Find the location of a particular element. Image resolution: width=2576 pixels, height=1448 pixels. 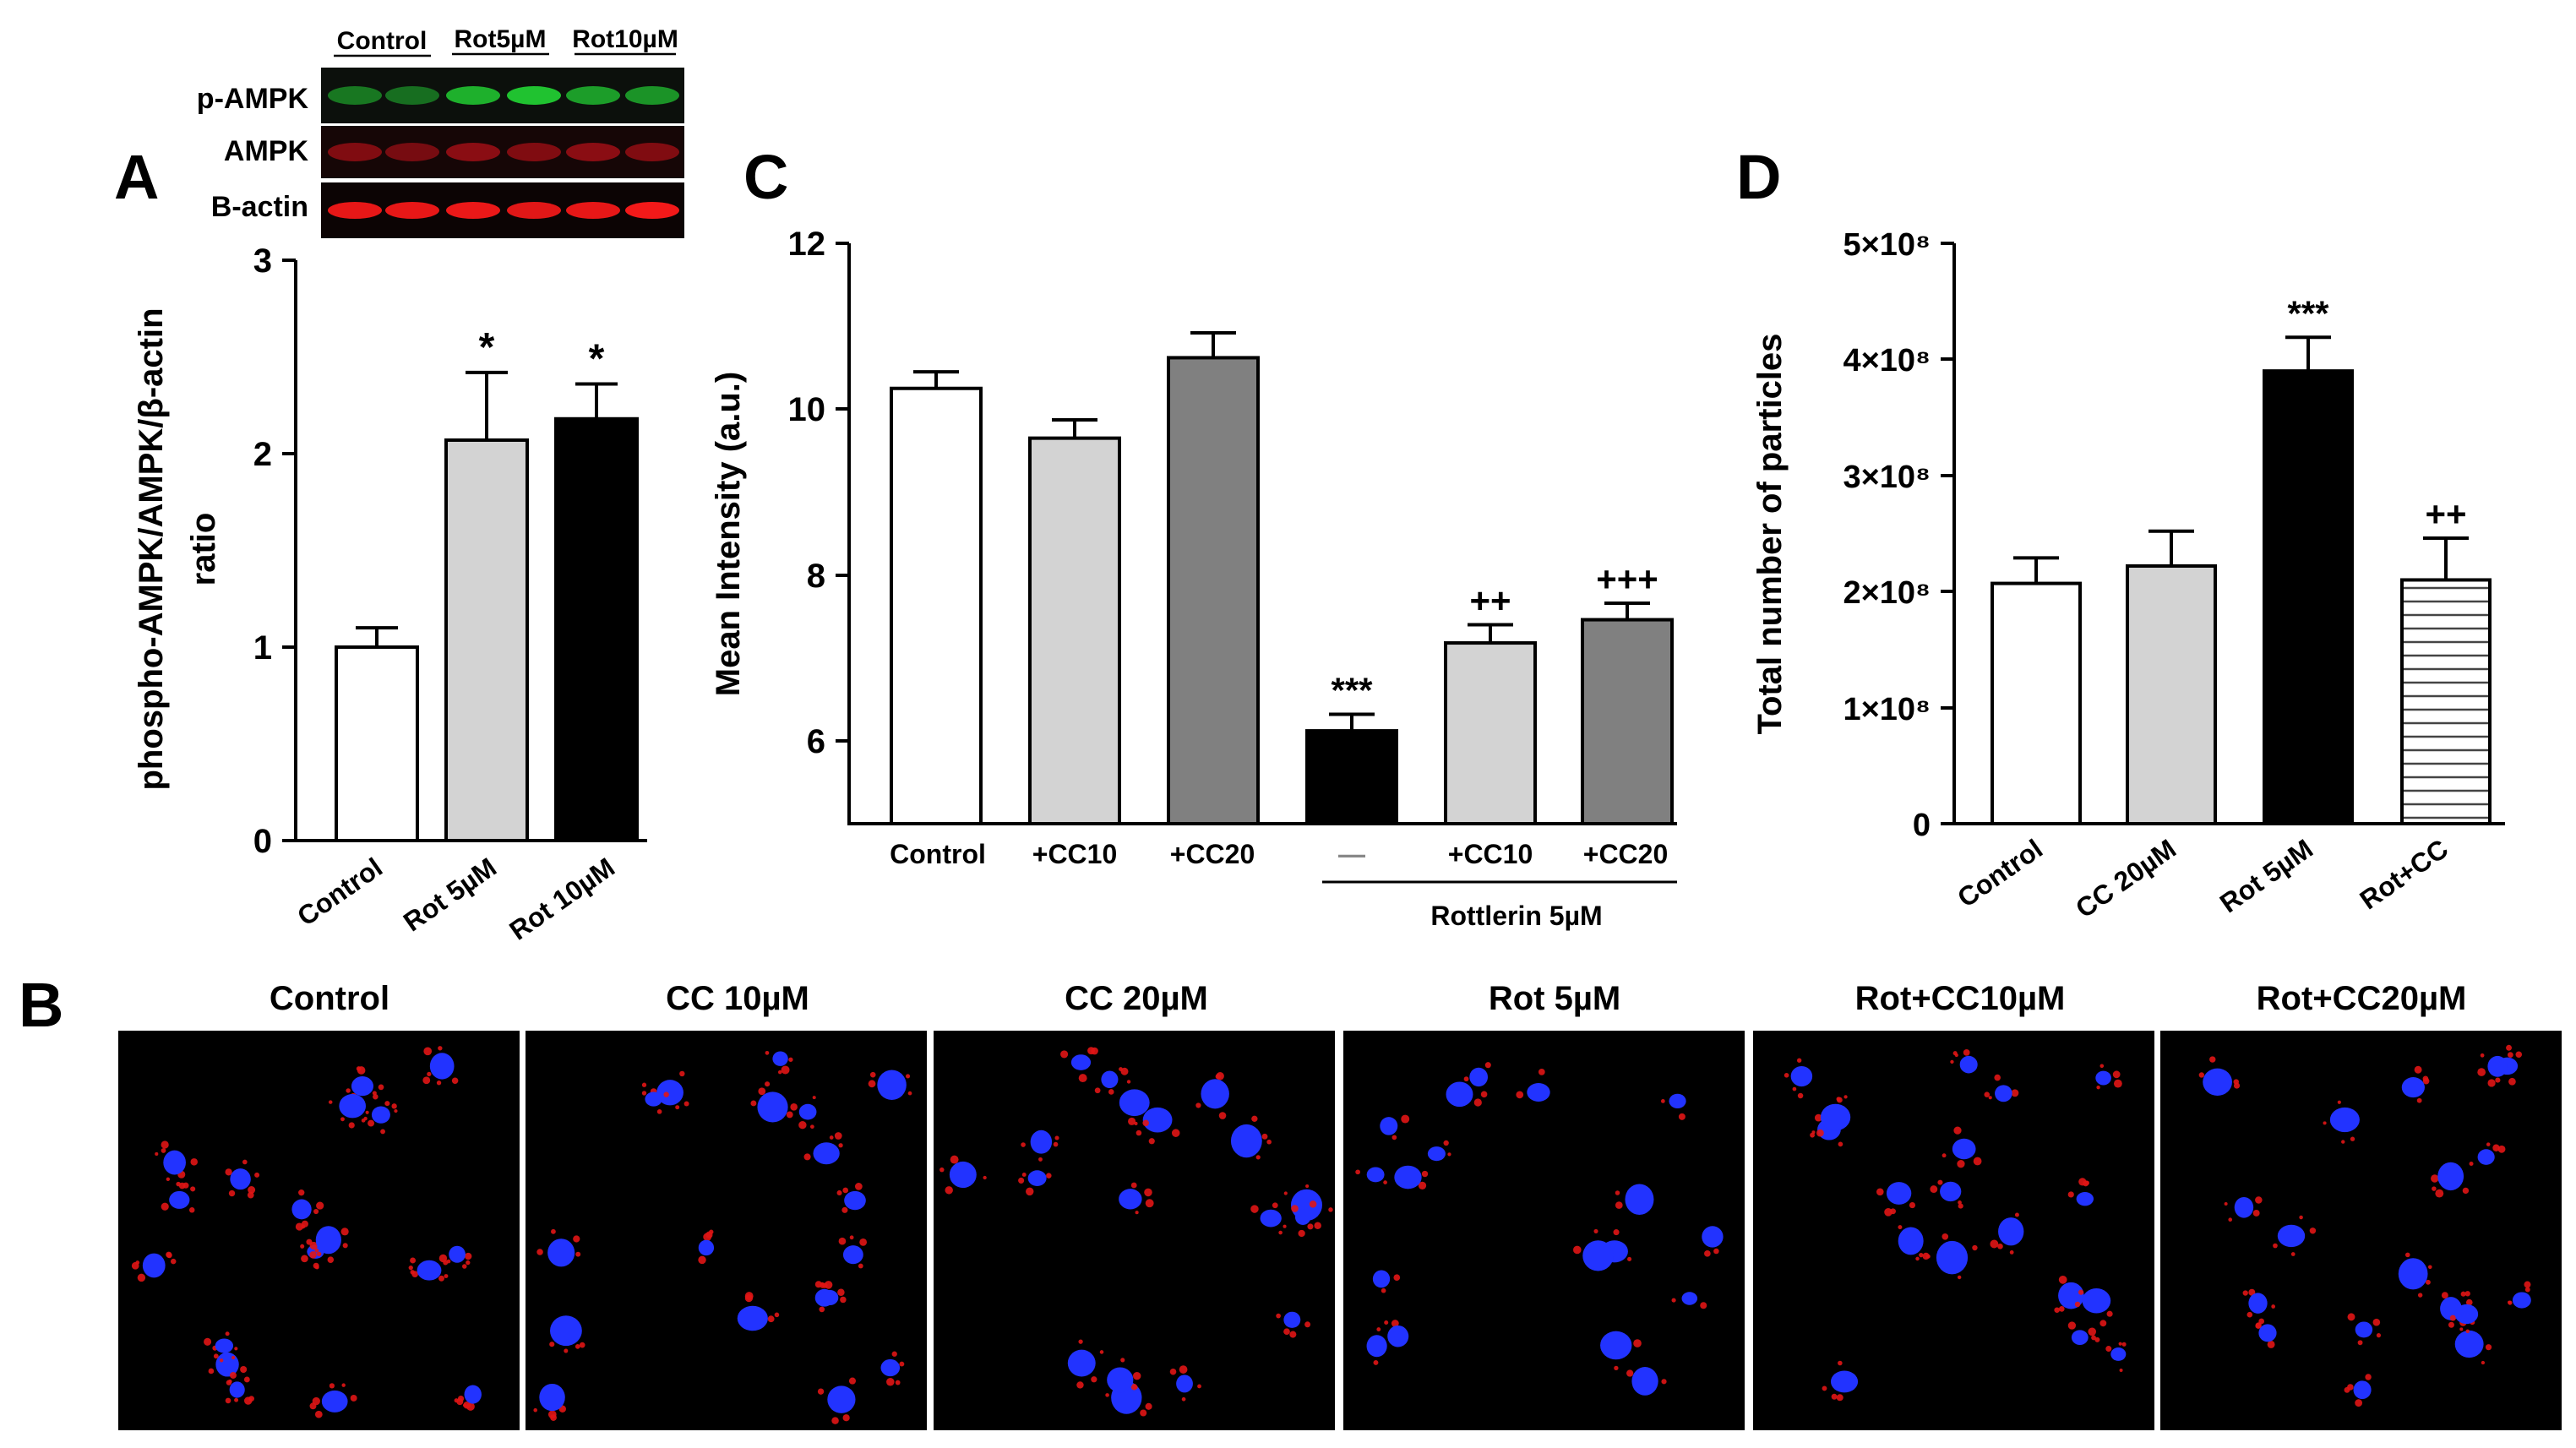

panel-letter-c: C is located at coordinates (765, 177).